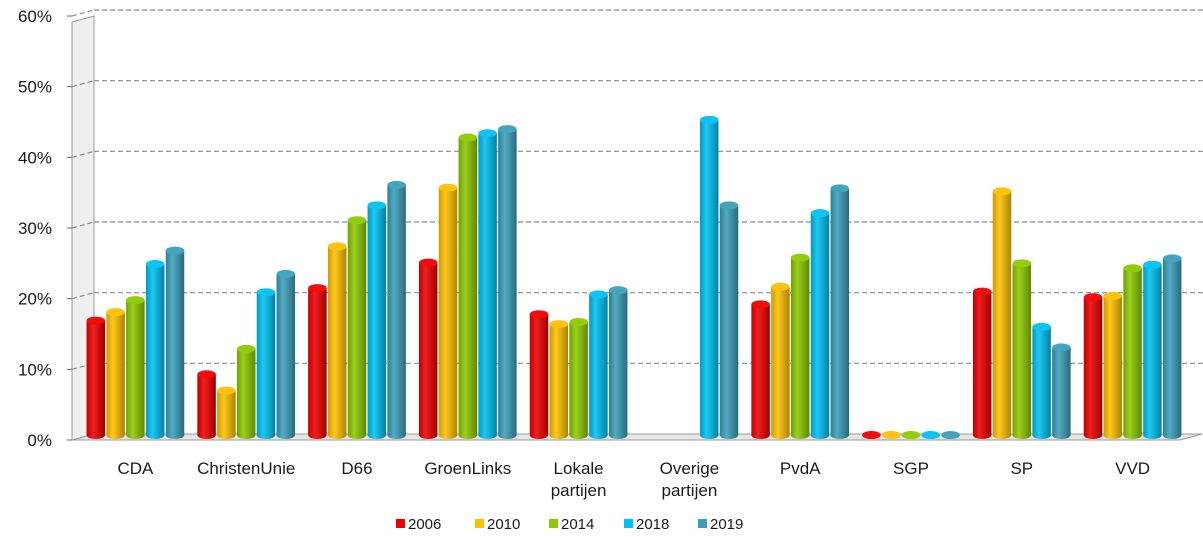 The image size is (1203, 537). I want to click on bar-2018-cda, so click(155, 349).